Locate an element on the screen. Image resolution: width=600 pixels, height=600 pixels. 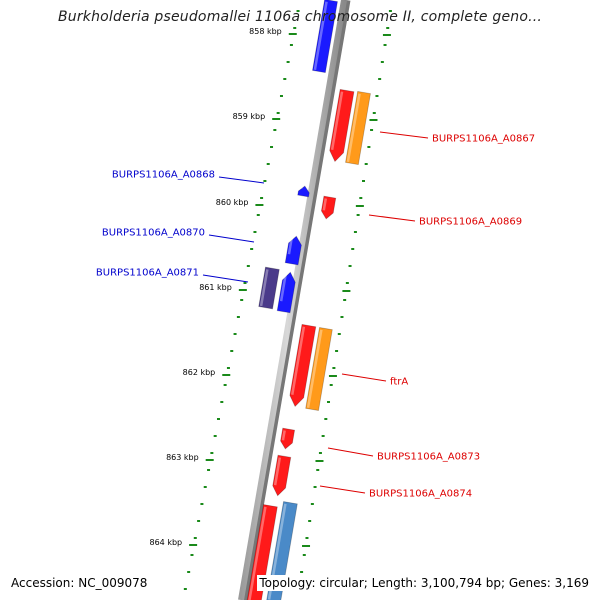
feature-blue-a0870 is located at coordinates (293, 250).